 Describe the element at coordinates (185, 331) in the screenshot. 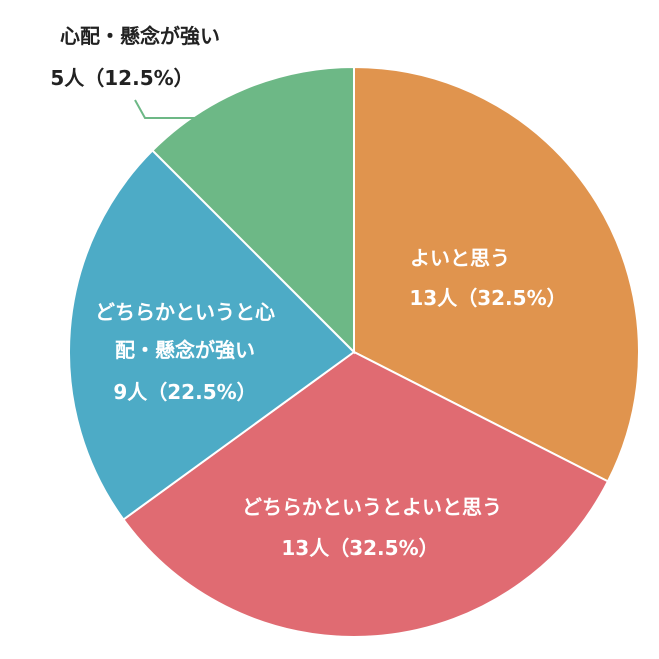

I see `category-label: どちらかというと心配・懸念が強い` at that location.